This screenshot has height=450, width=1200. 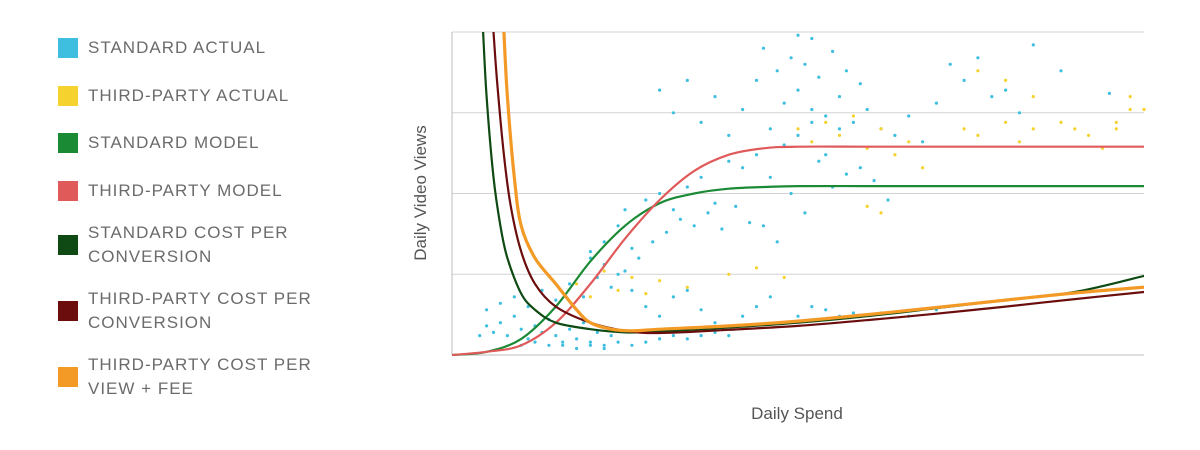 I want to click on legend-label: THIRD-PARTY COST PER CONVERSION, so click(x=200, y=310).